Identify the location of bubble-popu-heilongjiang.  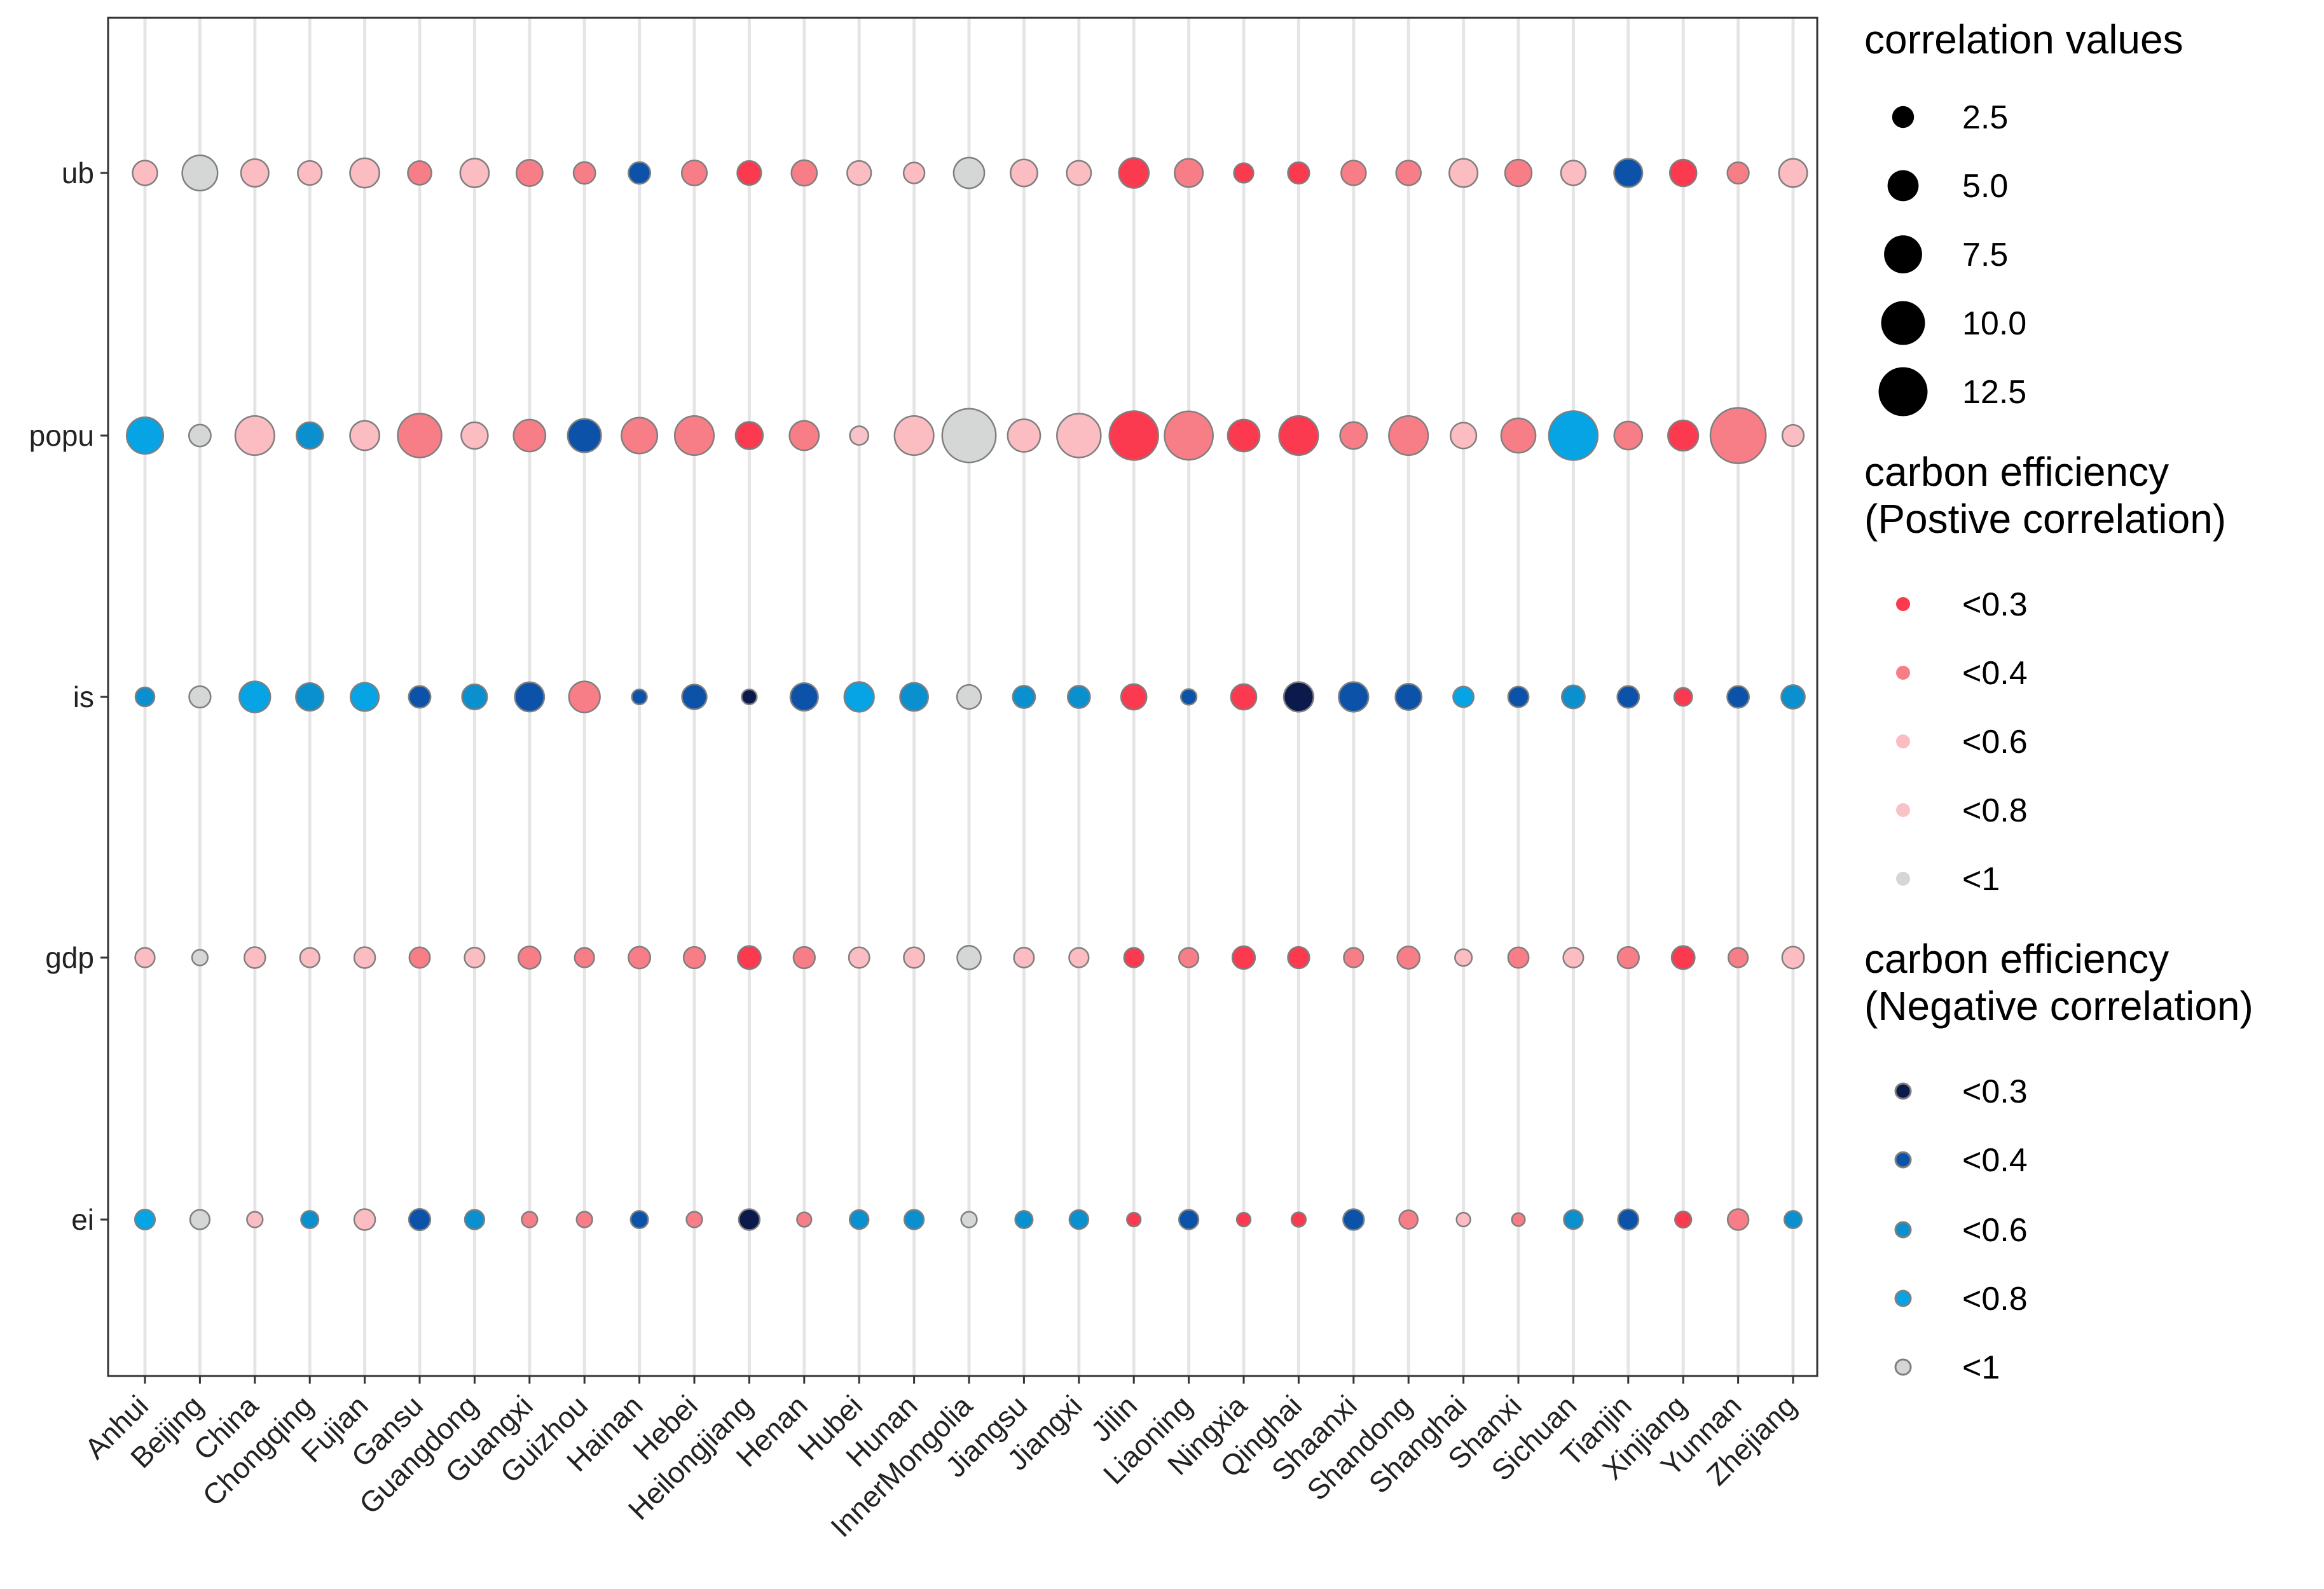
(749, 435).